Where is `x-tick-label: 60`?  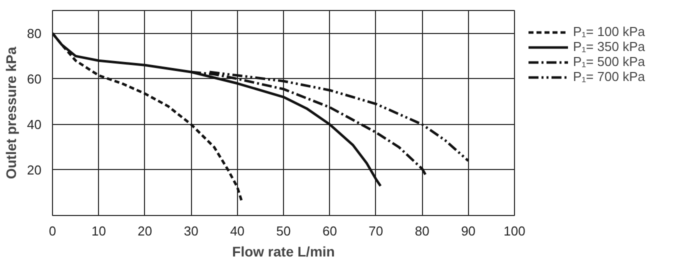 x-tick-label: 60 is located at coordinates (329, 231).